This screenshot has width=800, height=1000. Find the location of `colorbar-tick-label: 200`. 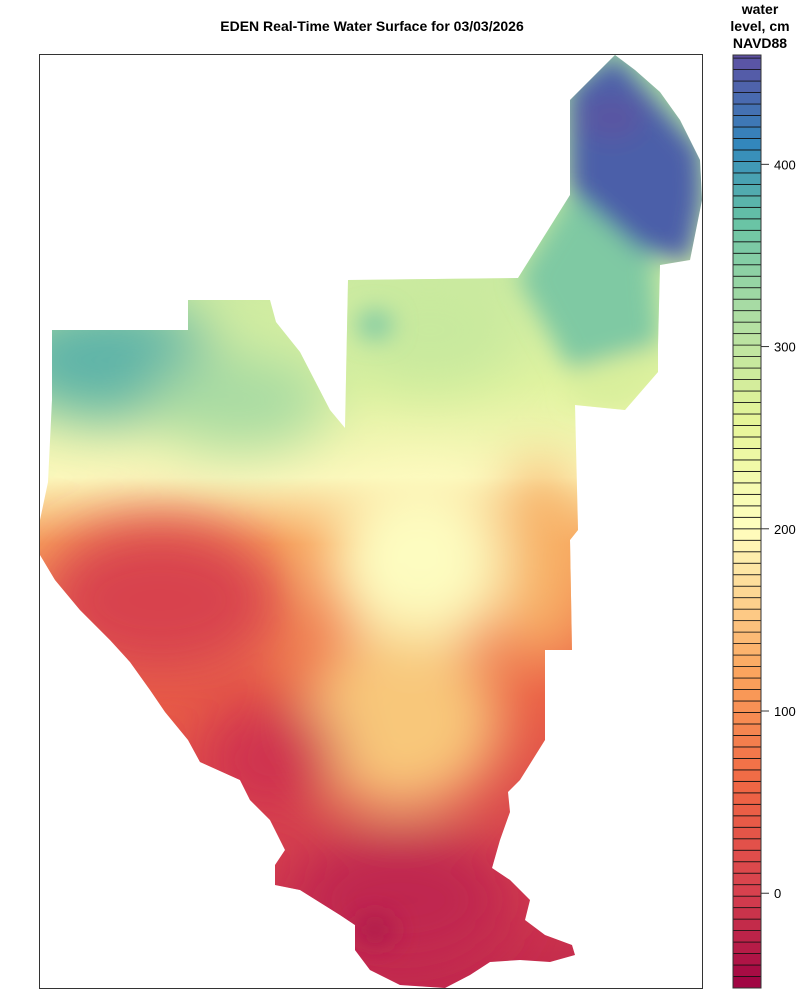

colorbar-tick-label: 200 is located at coordinates (785, 529).